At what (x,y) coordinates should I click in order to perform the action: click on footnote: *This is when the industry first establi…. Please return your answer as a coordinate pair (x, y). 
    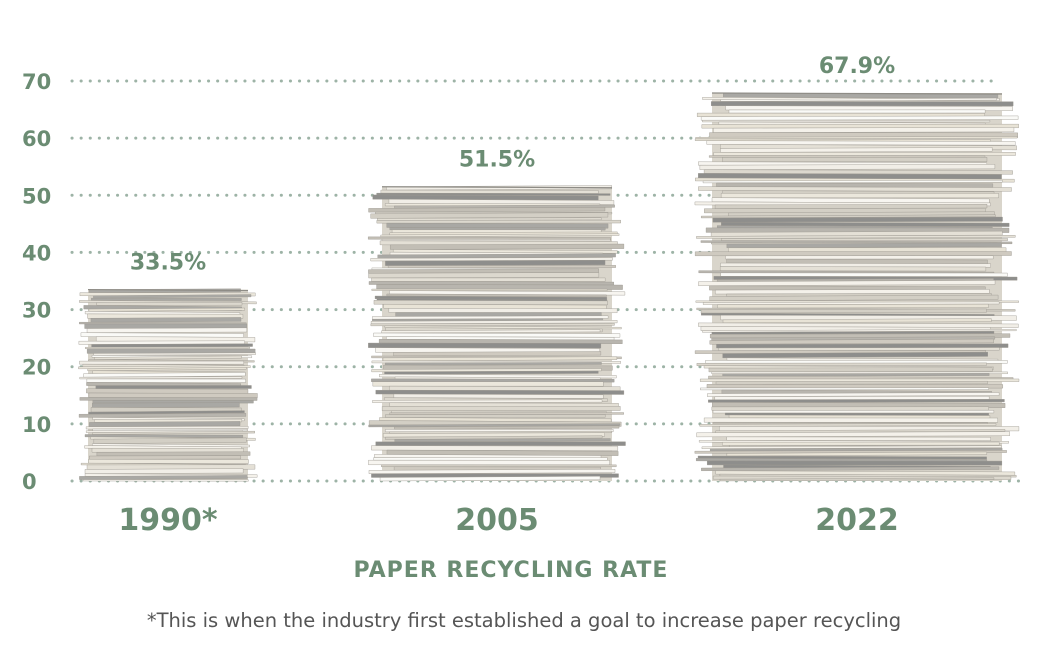
    Looking at the image, I should click on (524, 620).